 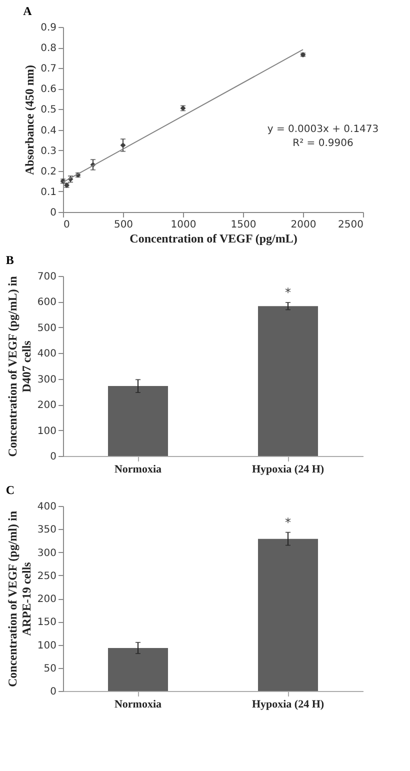 What do you see at coordinates (124, 225) in the screenshot?
I see `x-tick-label: 500` at bounding box center [124, 225].